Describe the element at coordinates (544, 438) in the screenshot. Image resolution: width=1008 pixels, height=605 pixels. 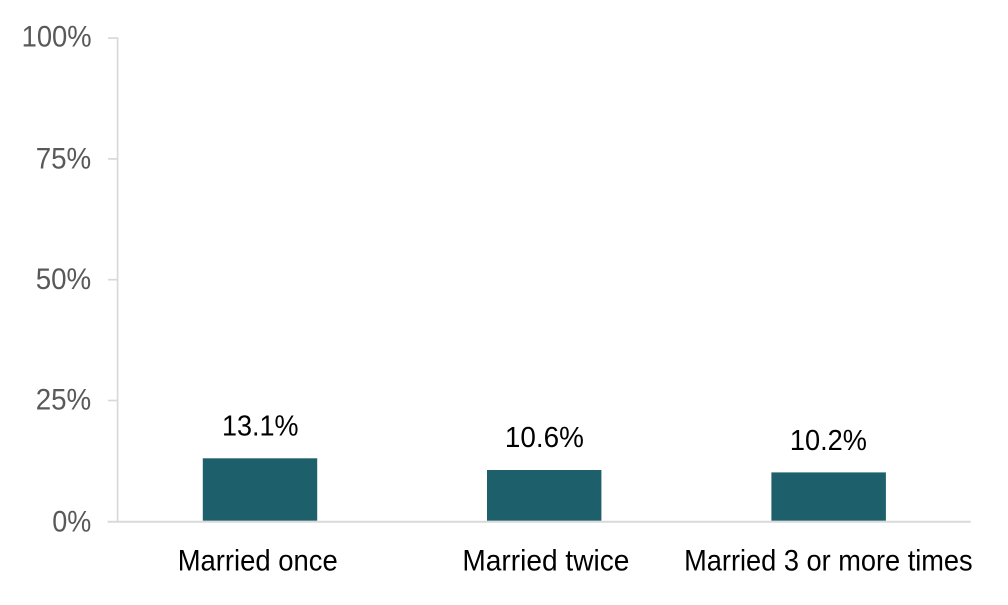
I see `svg-text: 10.6%` at that location.